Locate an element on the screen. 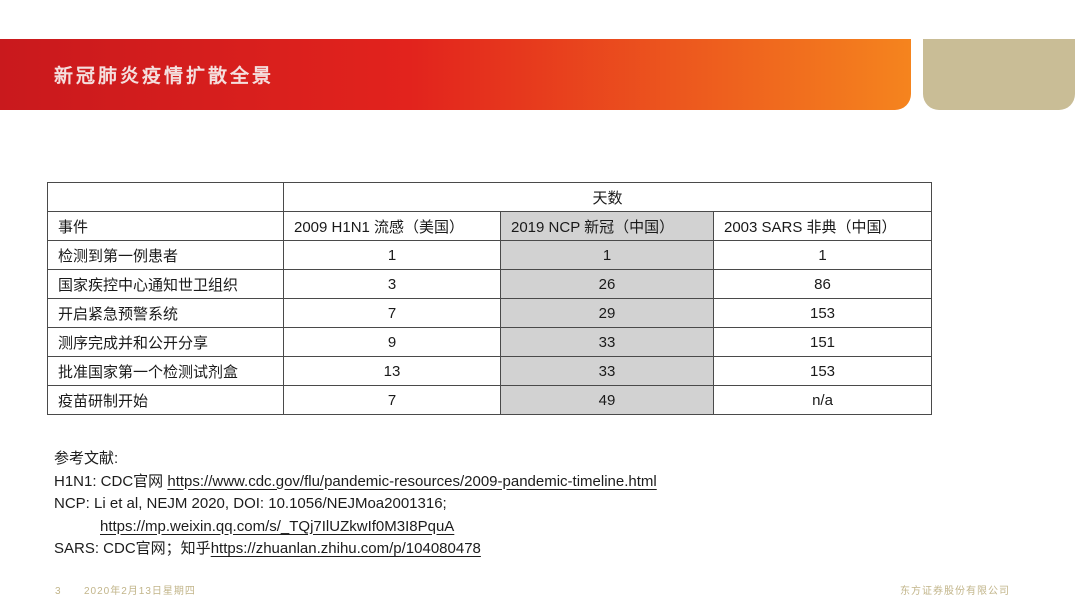 The height and width of the screenshot is (608, 1080). table-row: 疫苗研制开始 7 49 n/a is located at coordinates (490, 400).